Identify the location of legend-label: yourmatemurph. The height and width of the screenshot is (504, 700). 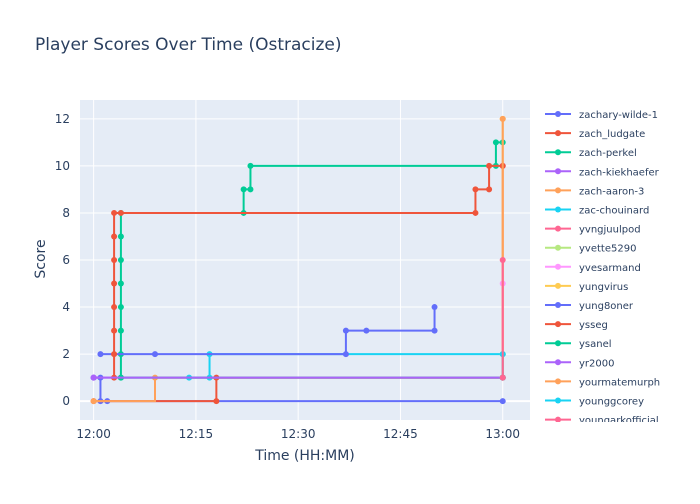
(619, 382).